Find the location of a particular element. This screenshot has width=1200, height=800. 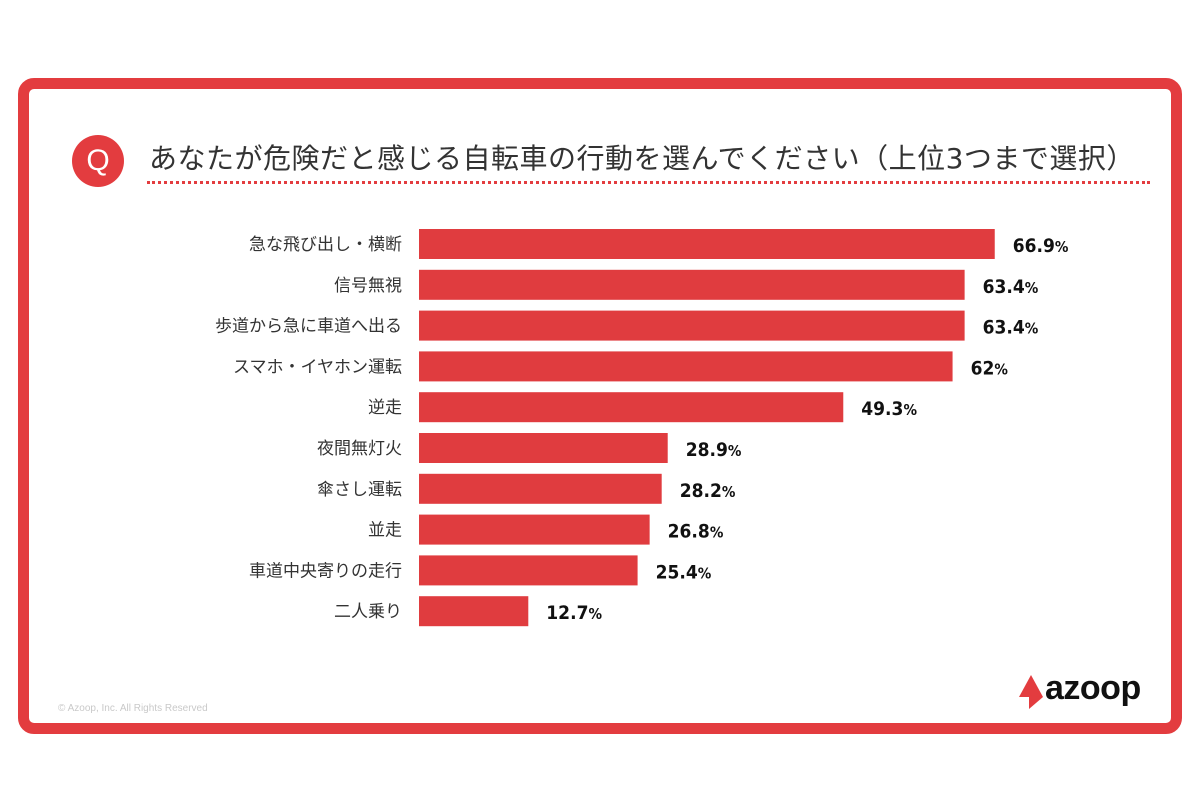

value-label: 25.4% is located at coordinates (684, 572).